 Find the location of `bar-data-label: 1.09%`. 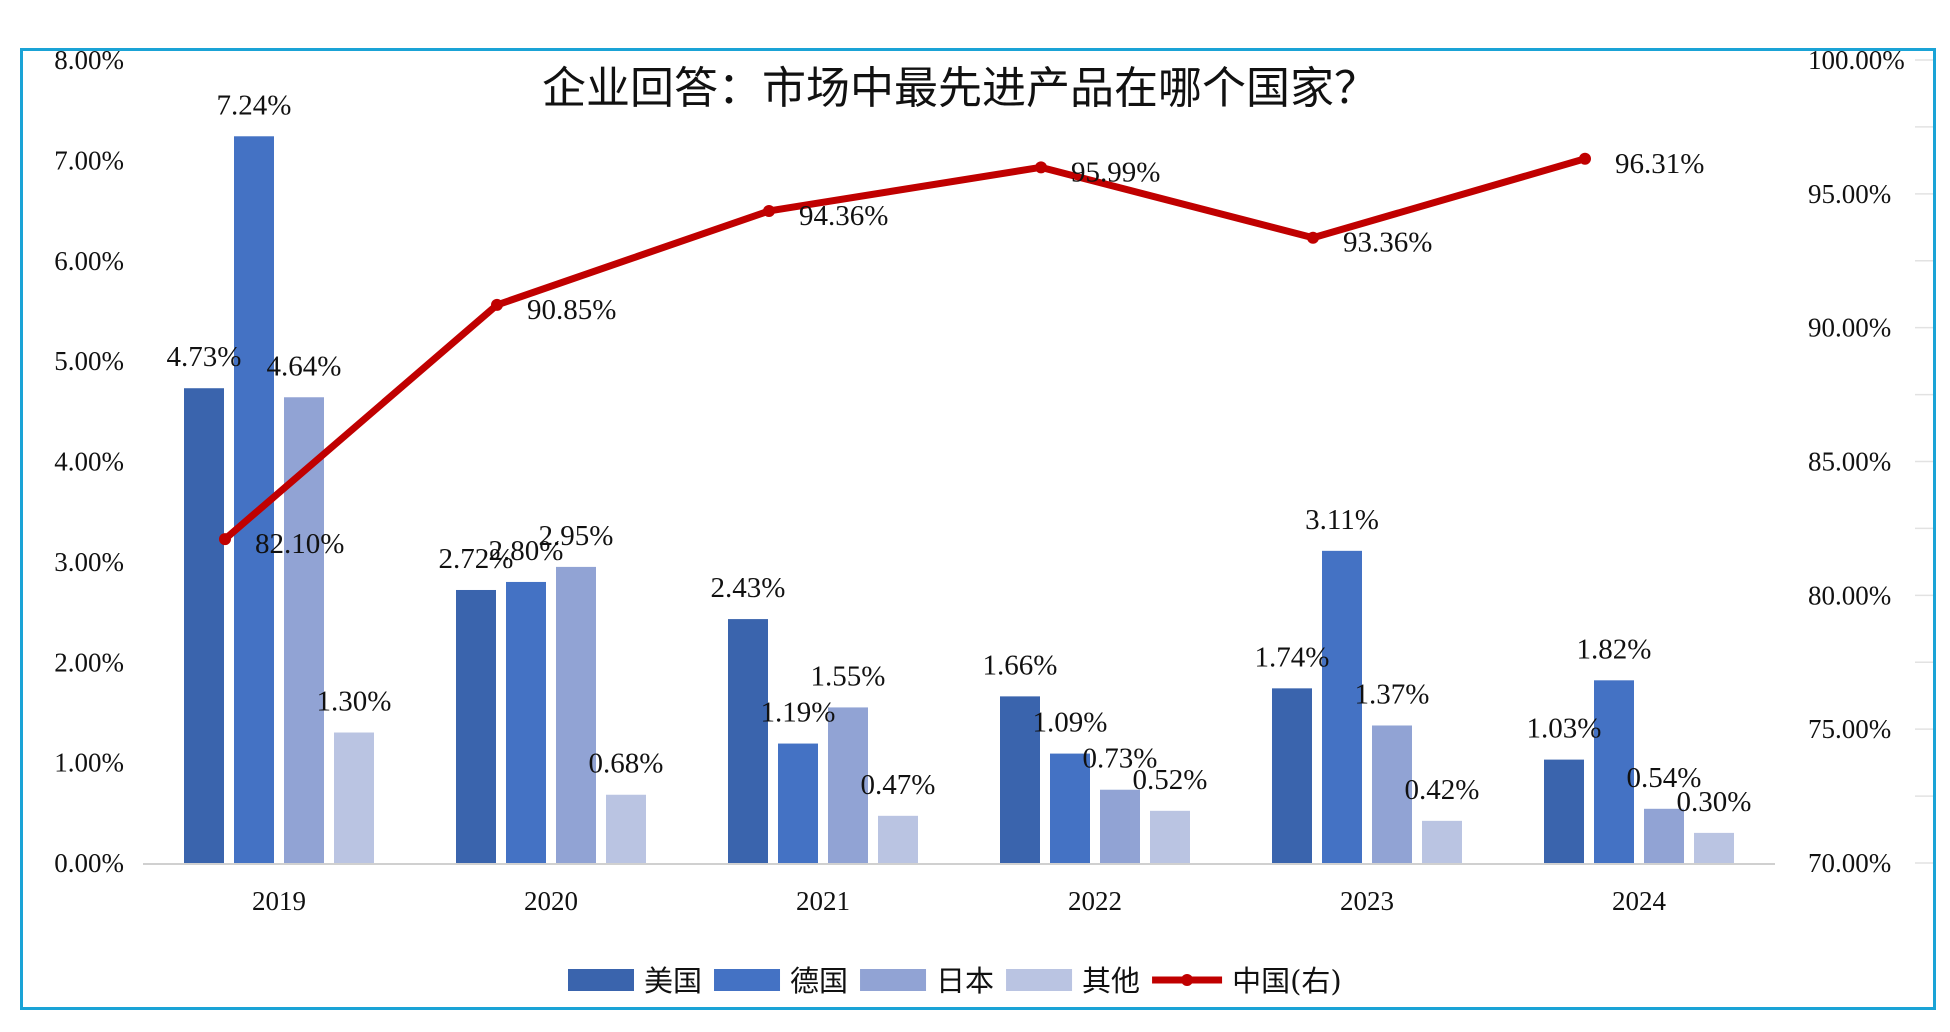

bar-data-label: 1.09% is located at coordinates (1070, 723).